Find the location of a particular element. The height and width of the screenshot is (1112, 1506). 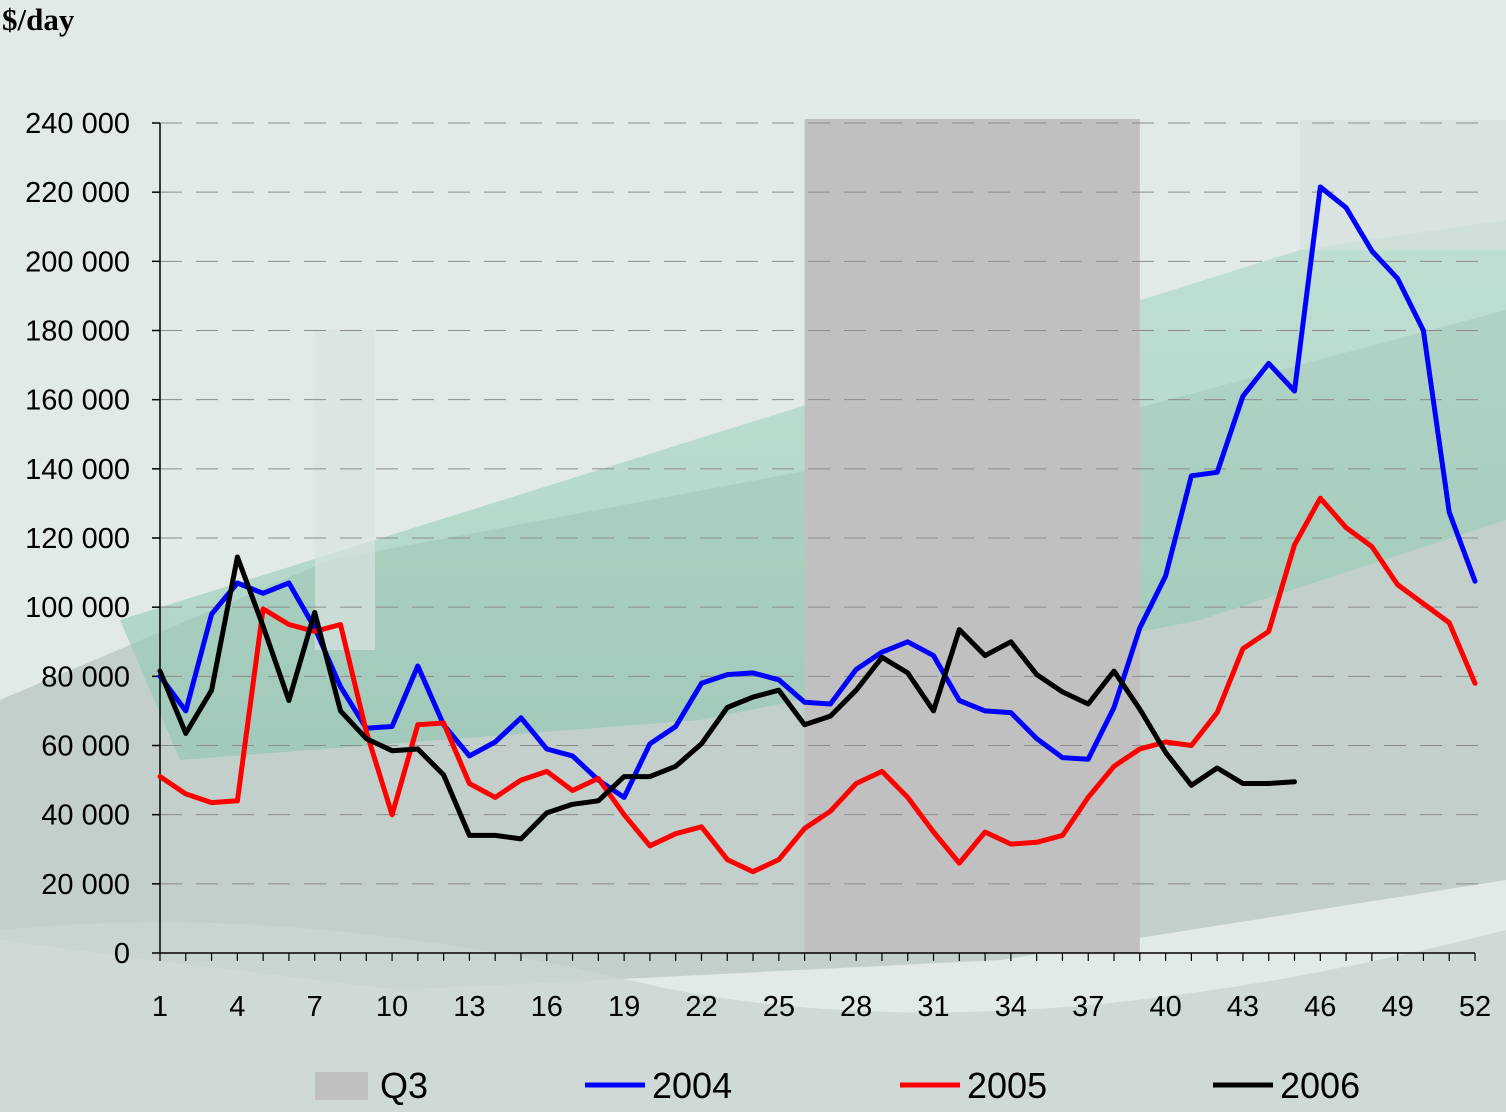

legend-layer: Q3 2004 2005 2006 is located at coordinates (837, 1085).